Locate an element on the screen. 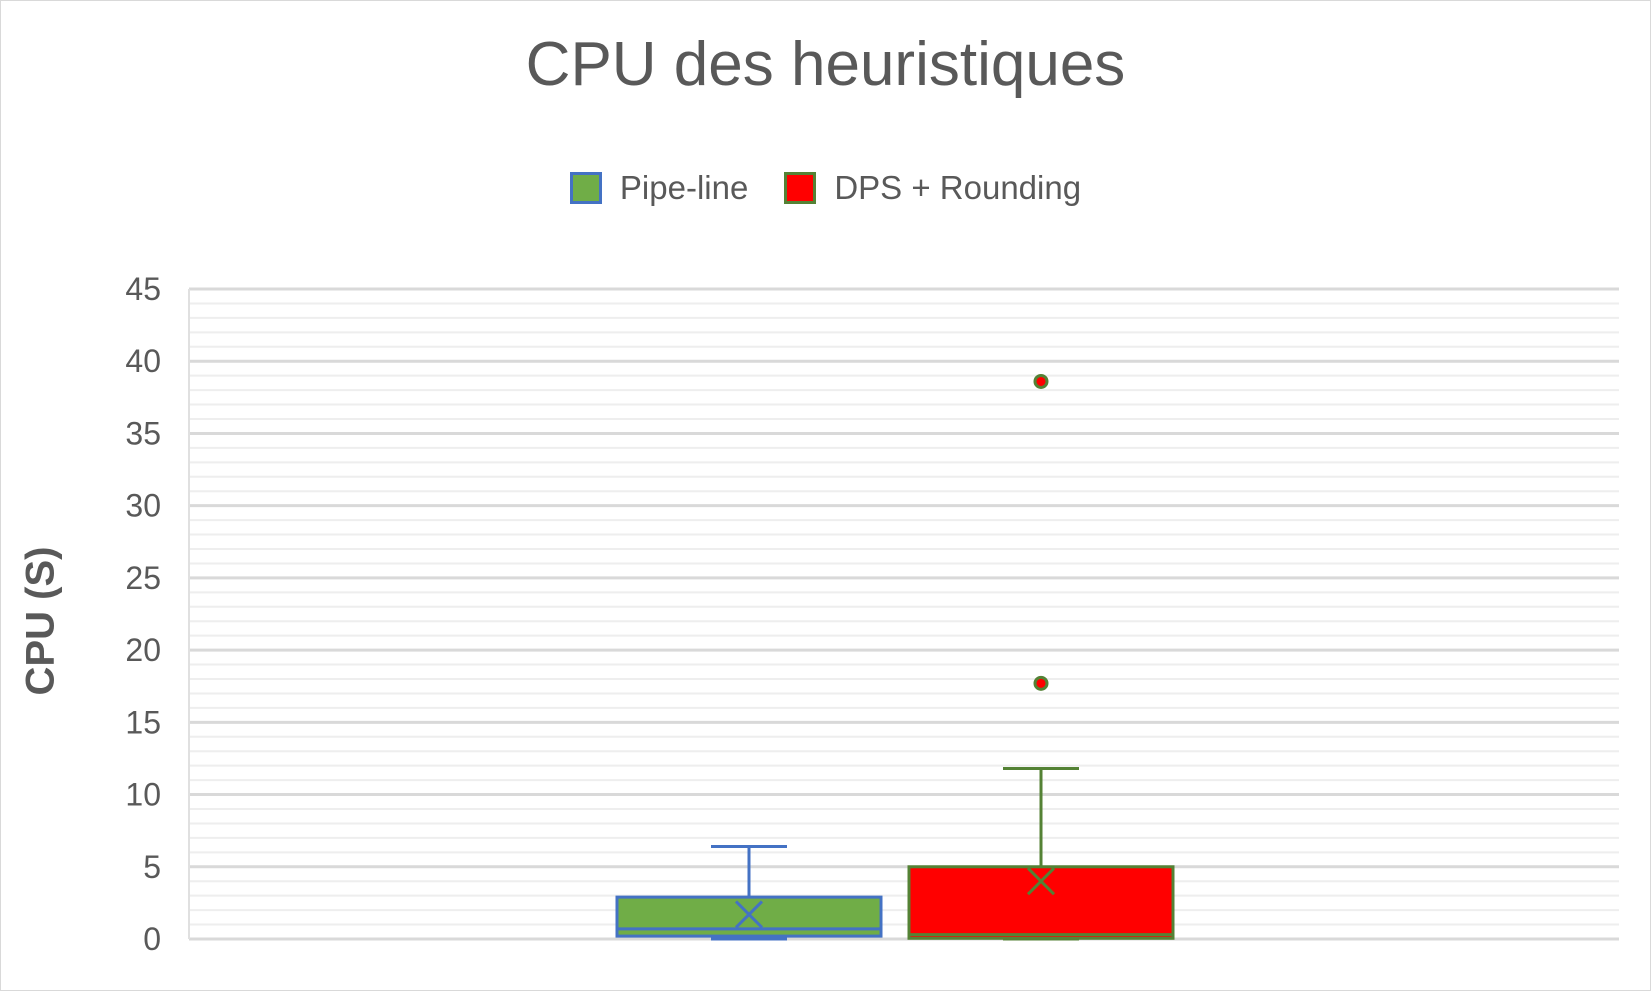 This screenshot has height=991, width=1651. legend-label-pipe-line: Pipe-line is located at coordinates (684, 187).